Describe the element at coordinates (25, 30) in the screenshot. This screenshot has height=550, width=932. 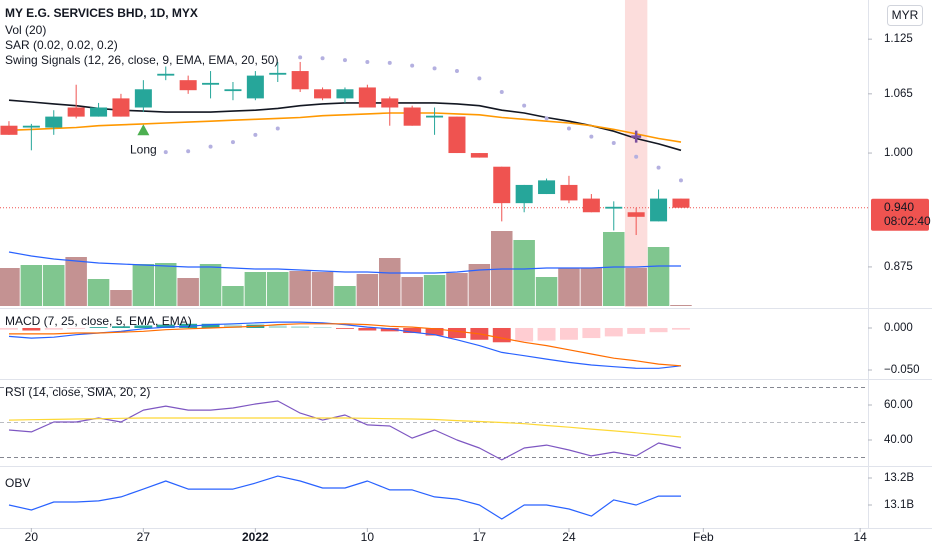
I see `indicator-label: Vol (20)` at that location.